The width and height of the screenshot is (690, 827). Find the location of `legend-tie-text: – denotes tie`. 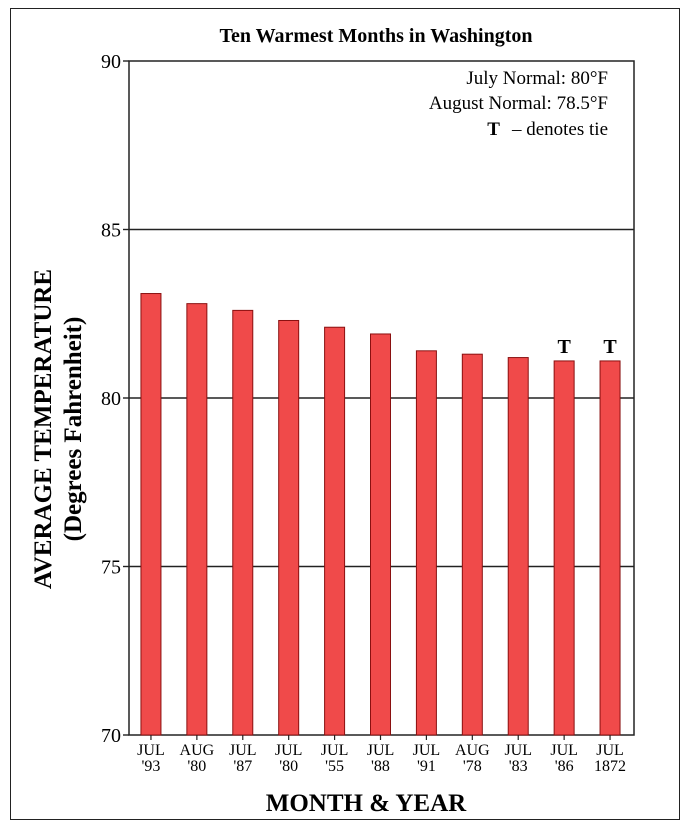

legend-tie-text: – denotes tie is located at coordinates (559, 129).